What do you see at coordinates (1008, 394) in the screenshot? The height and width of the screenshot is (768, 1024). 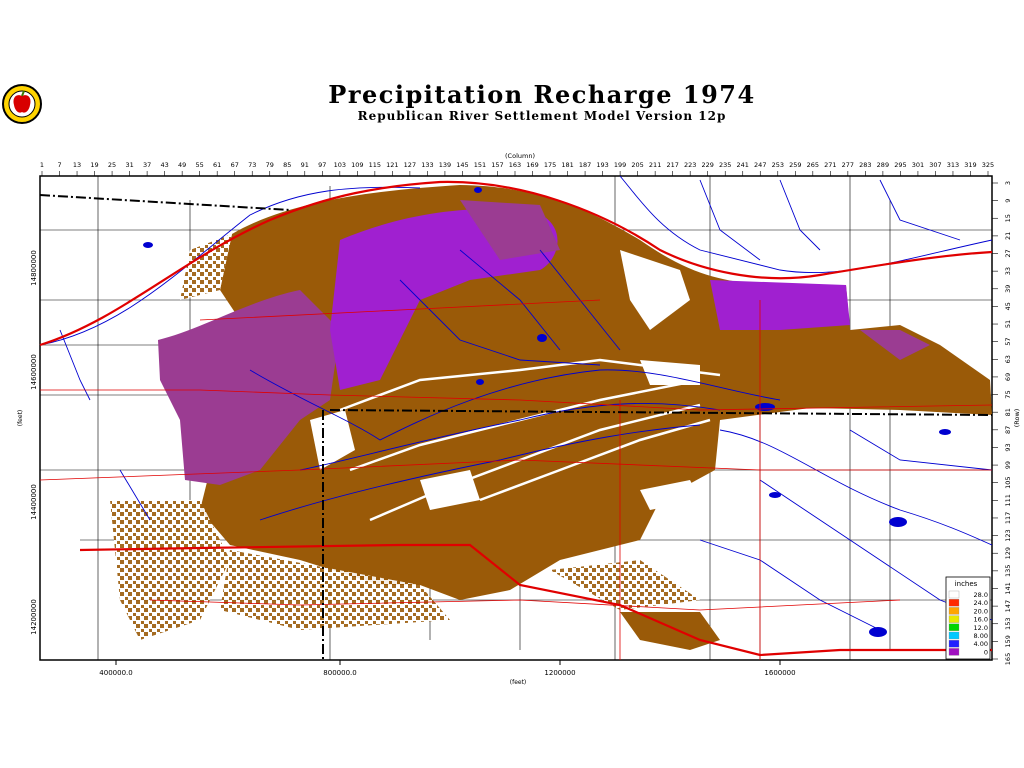 I see `row-tick: 75` at bounding box center [1008, 394].